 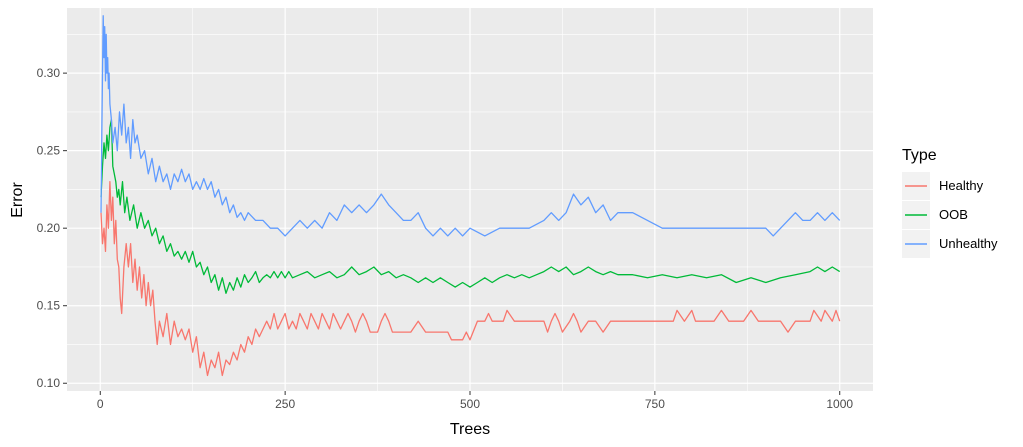 What do you see at coordinates (470, 404) in the screenshot?
I see `x-tick-label: 500` at bounding box center [470, 404].